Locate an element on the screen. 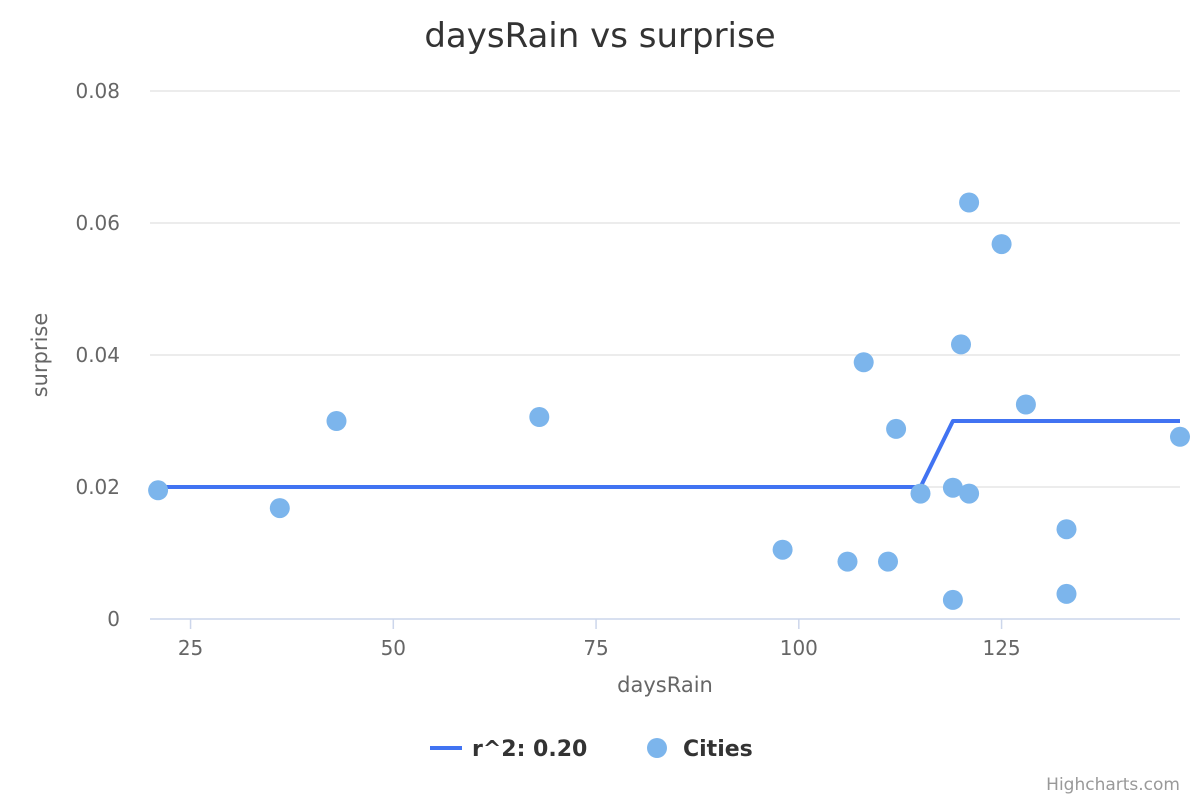 Image resolution: width=1200 pixels, height=800 pixels. x-axis: 25 50 75 100 125 is located at coordinates (665, 639).